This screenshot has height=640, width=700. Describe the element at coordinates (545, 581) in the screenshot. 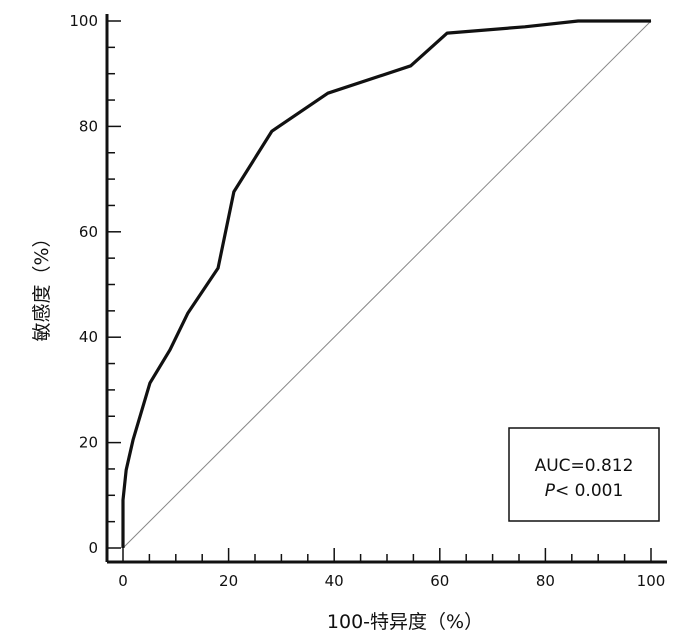

I see `x-tick-label: 80` at that location.